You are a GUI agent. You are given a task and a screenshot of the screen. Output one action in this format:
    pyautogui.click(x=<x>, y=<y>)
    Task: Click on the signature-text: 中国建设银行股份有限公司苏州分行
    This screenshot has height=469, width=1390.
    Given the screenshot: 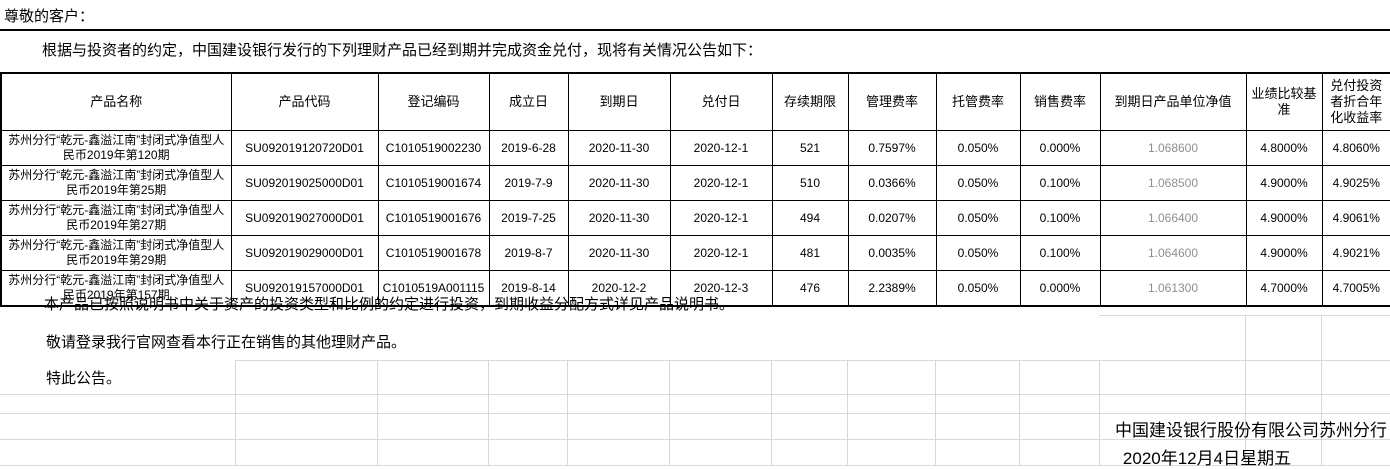 What is the action you would take?
    pyautogui.click(x=1251, y=430)
    